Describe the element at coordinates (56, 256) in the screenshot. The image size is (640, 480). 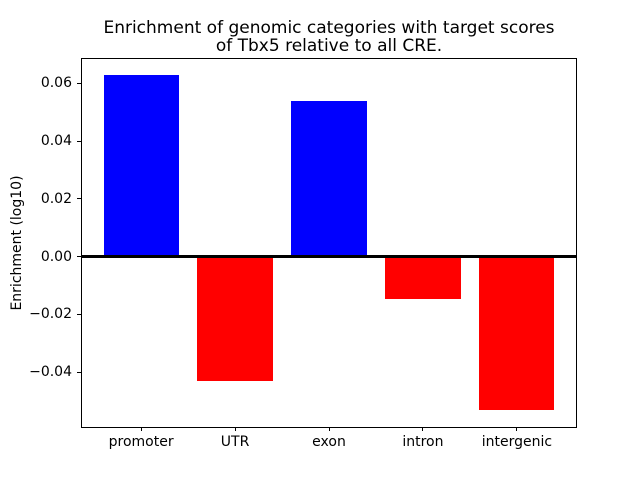
I see `y-tick-label: 0.00` at that location.